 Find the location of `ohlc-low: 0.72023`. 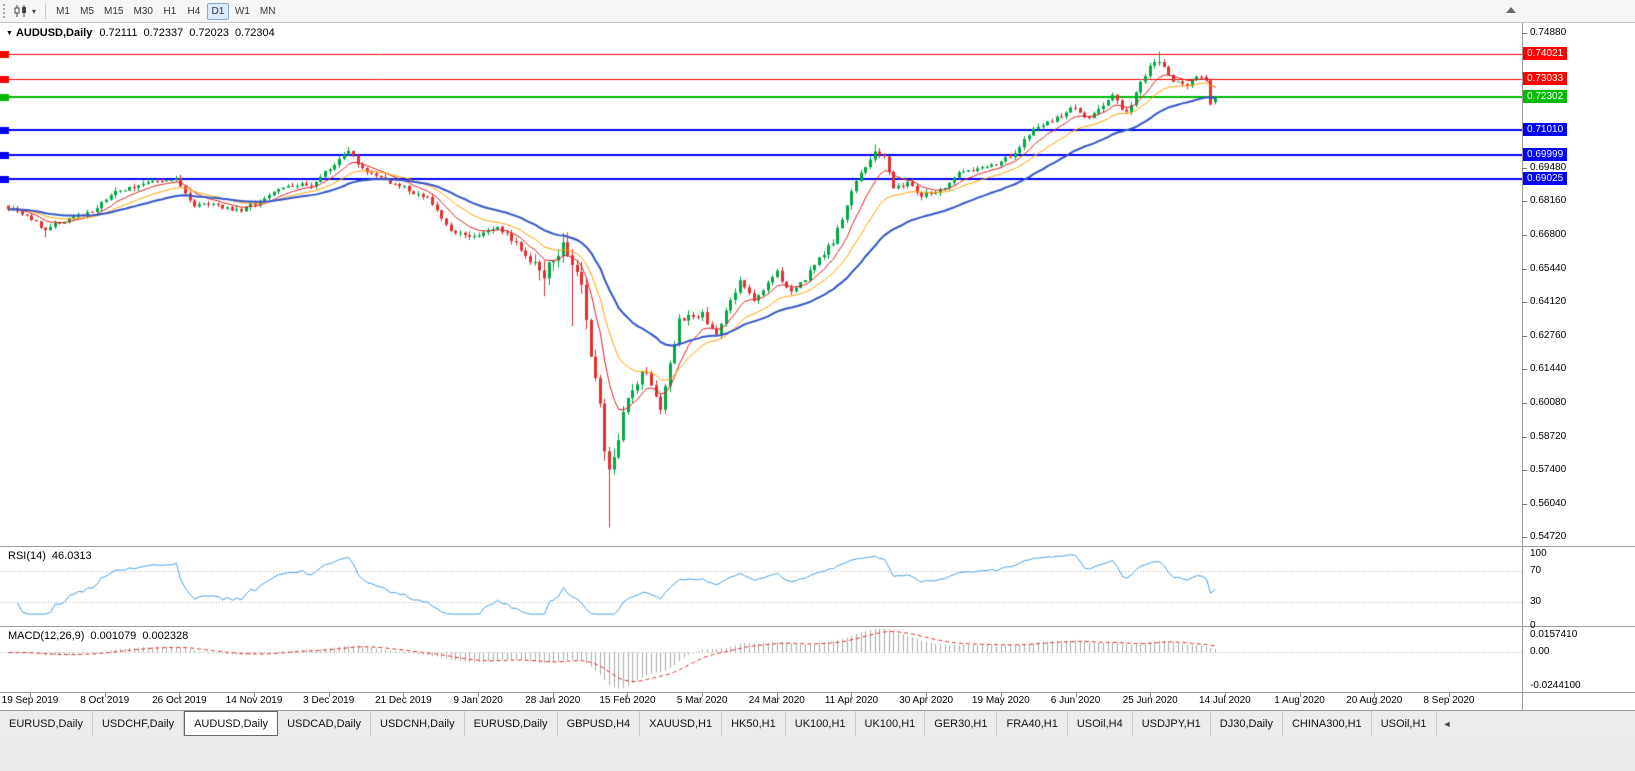

ohlc-low: 0.72023 is located at coordinates (209, 33).